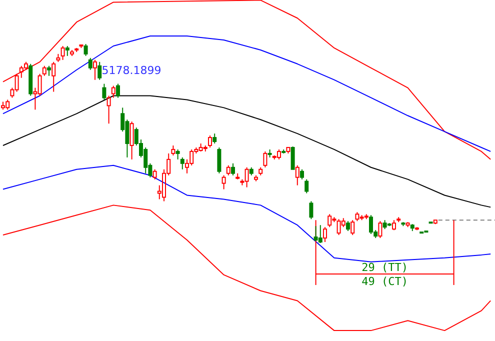  Describe the element at coordinates (385, 281) in the screenshot. I see `text: 49 (CT)` at that location.